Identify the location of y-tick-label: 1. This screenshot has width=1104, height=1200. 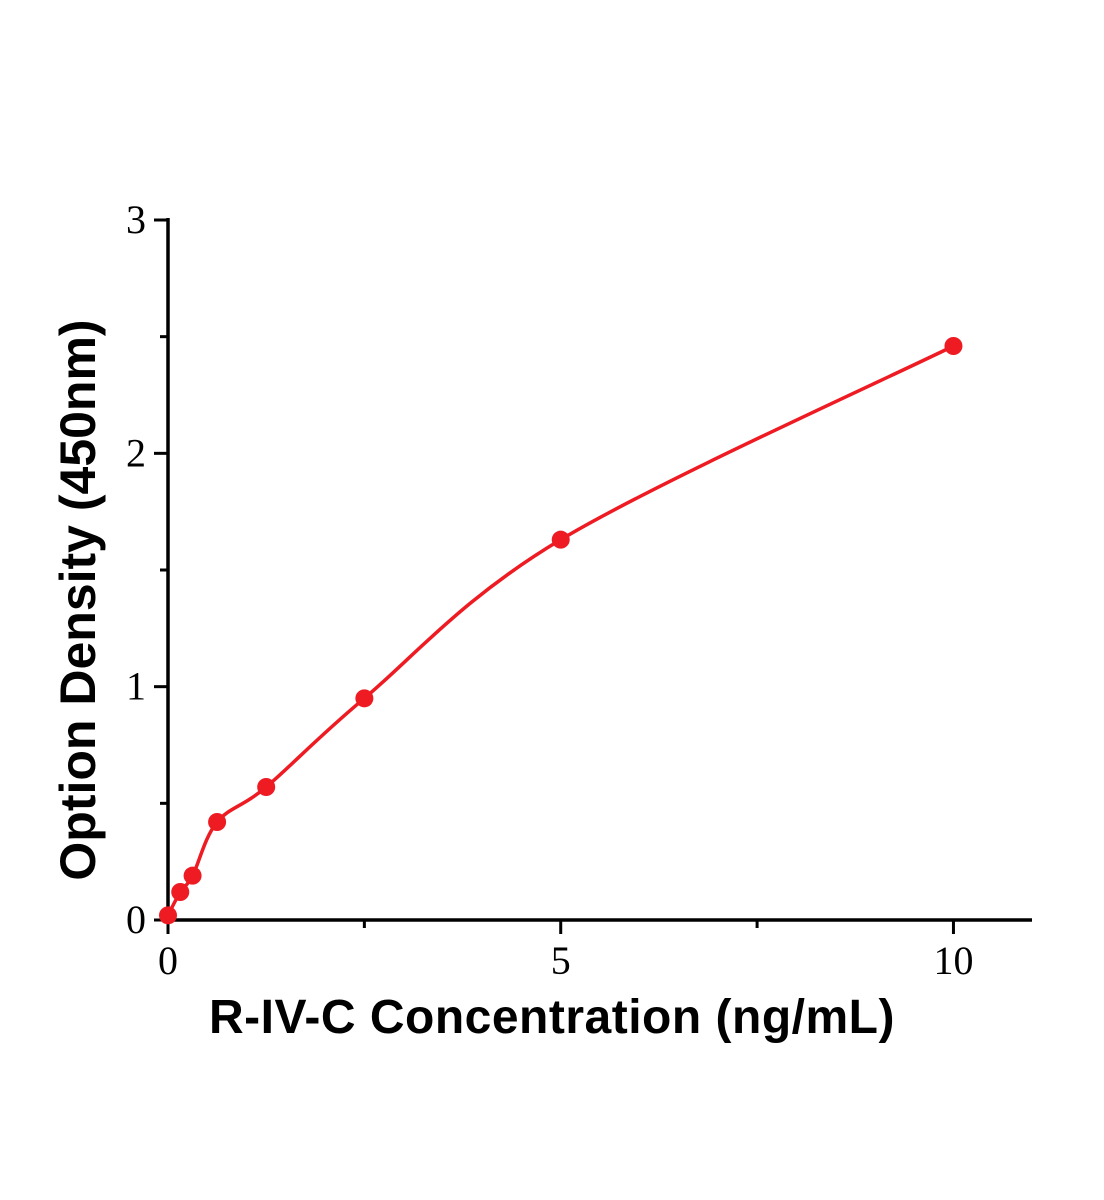
(136, 686).